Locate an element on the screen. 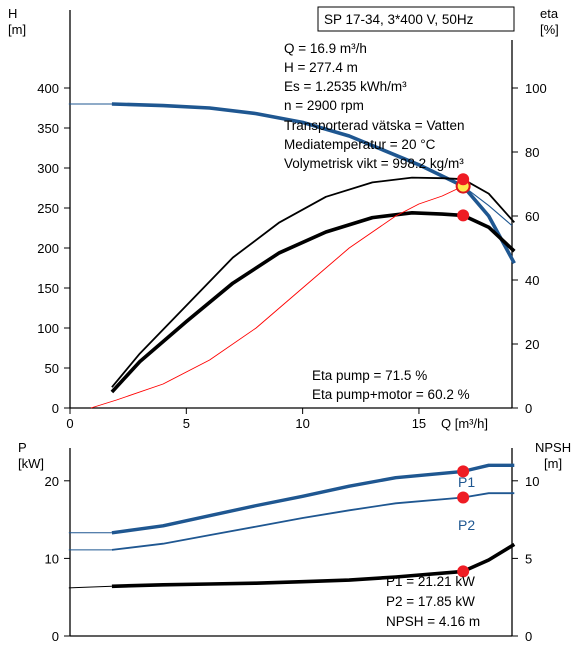  top-left-tick-label-0: 0 is located at coordinates (55, 408).